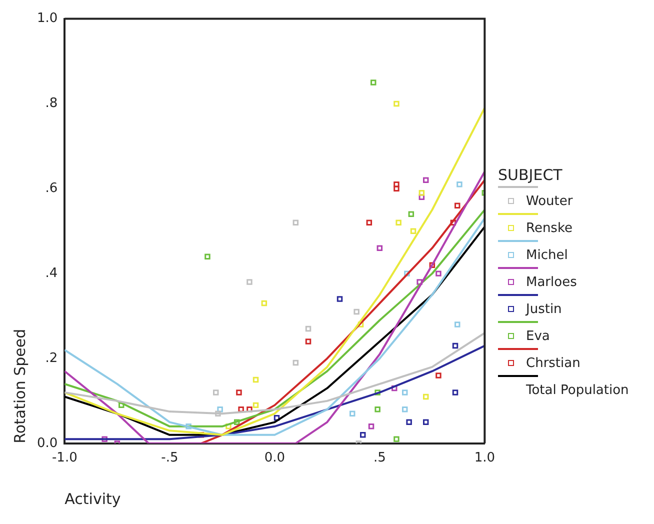 This screenshot has width=654, height=524. What do you see at coordinates (549, 228) in the screenshot?
I see `legend-label: Renske` at bounding box center [549, 228].